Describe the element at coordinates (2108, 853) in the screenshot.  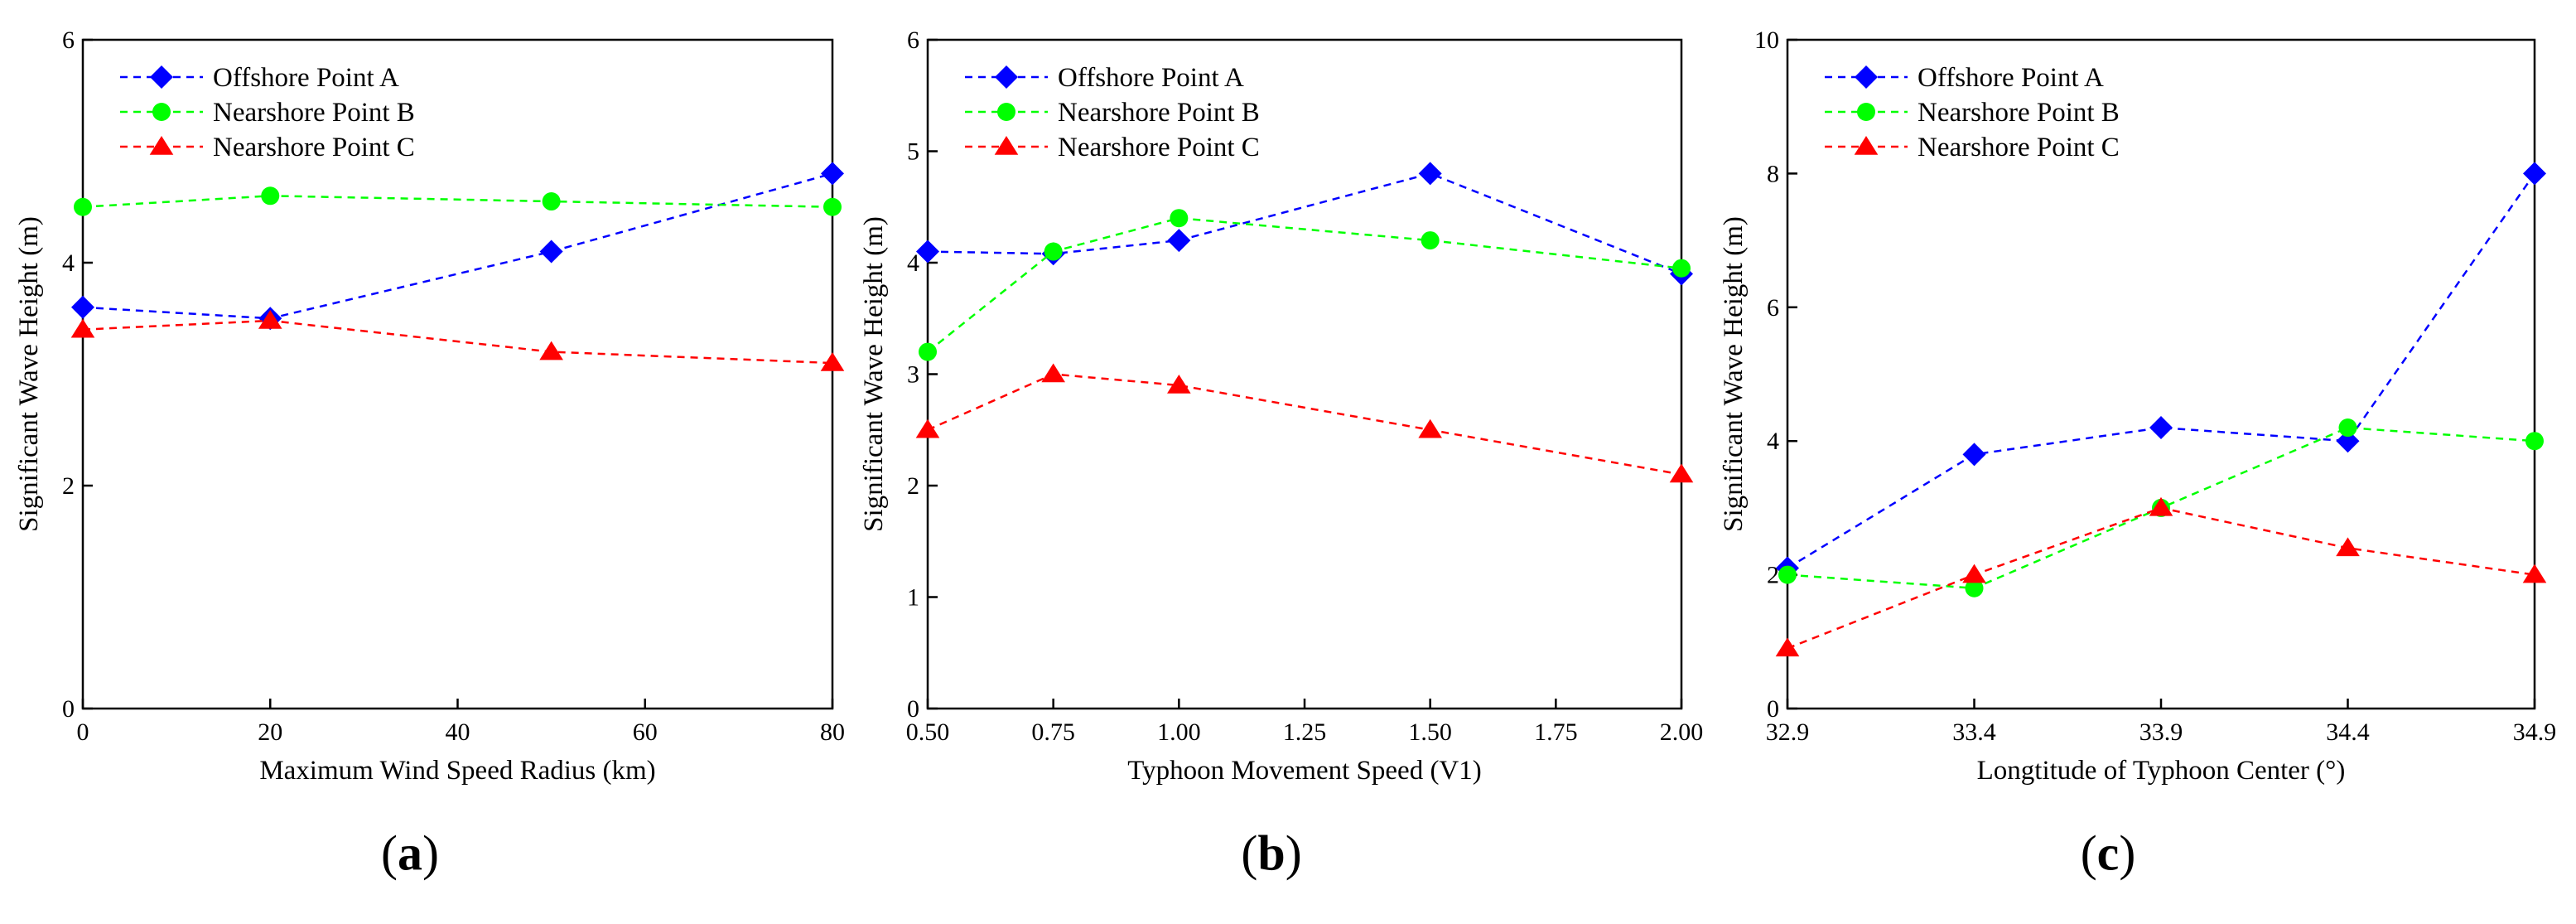
I see `panel-label-letter: c` at that location.